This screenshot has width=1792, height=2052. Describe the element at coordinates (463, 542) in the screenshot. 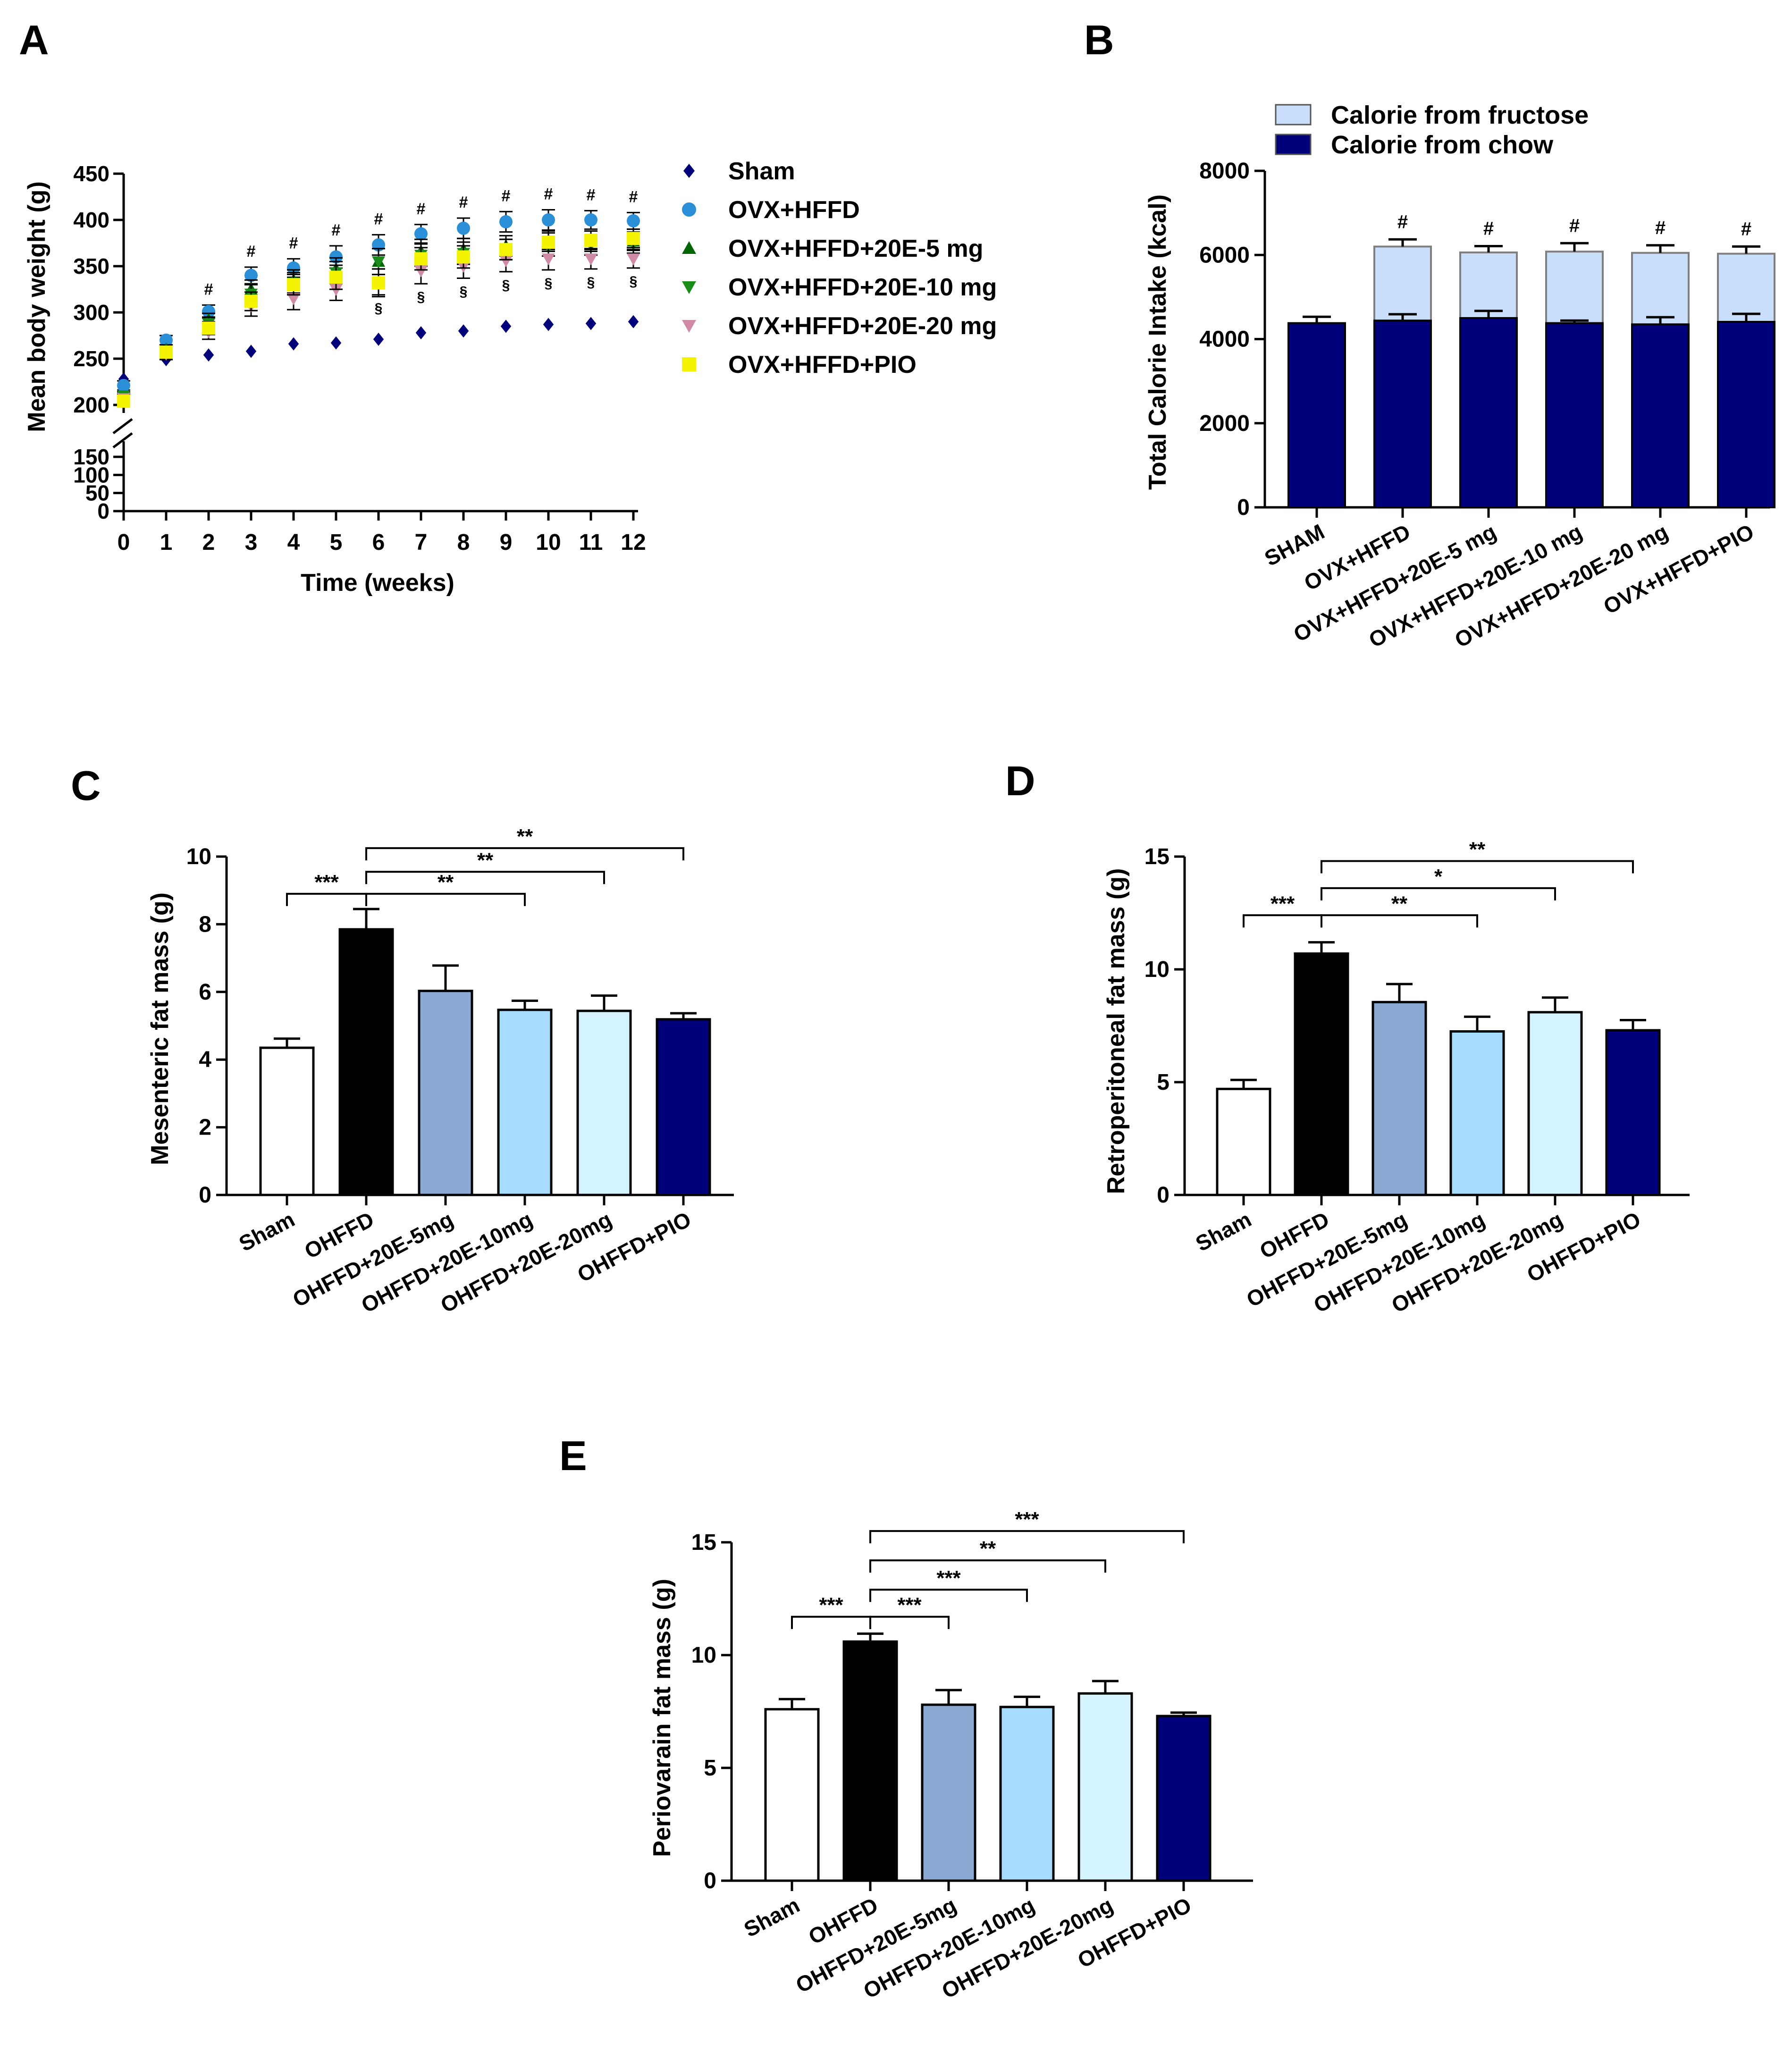

I see `x-tick-label: 8` at that location.